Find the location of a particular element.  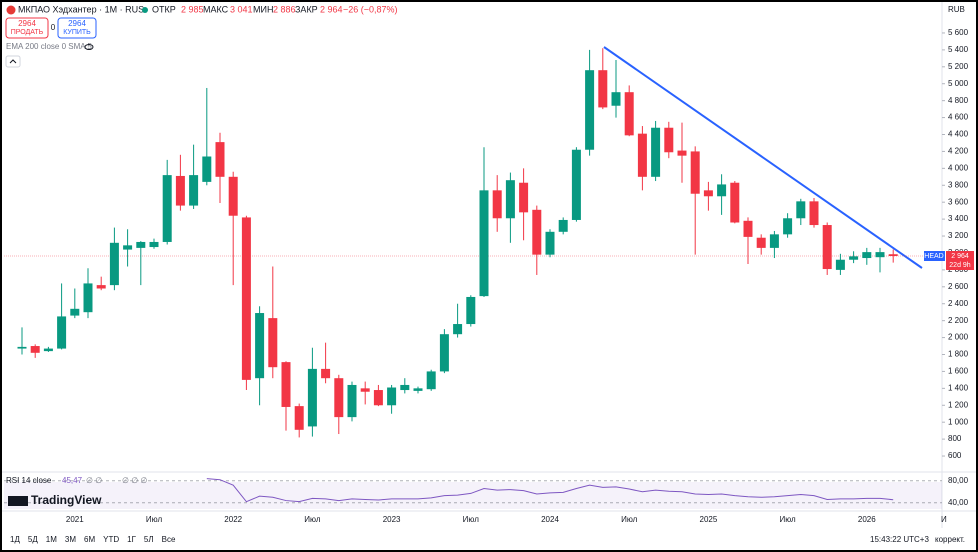

high-label: МАКС is located at coordinates (216, 9).